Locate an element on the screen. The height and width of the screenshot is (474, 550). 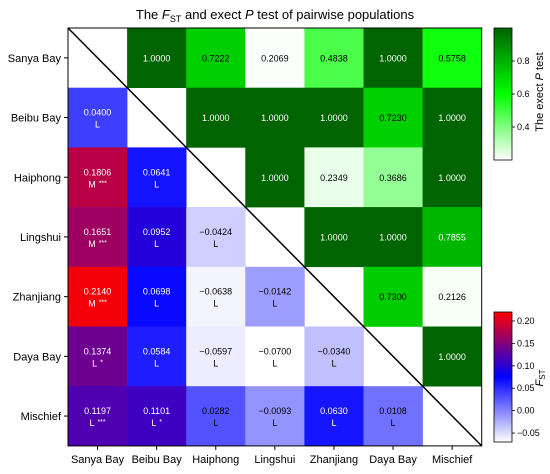
fst-cell-value: 0.0584 is located at coordinates (157, 351).